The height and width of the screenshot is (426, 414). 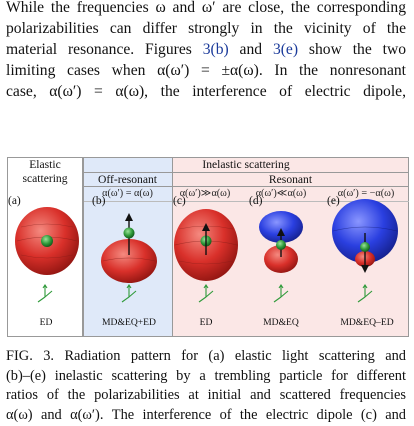 What do you see at coordinates (352, 49) in the screenshot?
I see `paragraph-line-3-text-c: show the two` at bounding box center [352, 49].